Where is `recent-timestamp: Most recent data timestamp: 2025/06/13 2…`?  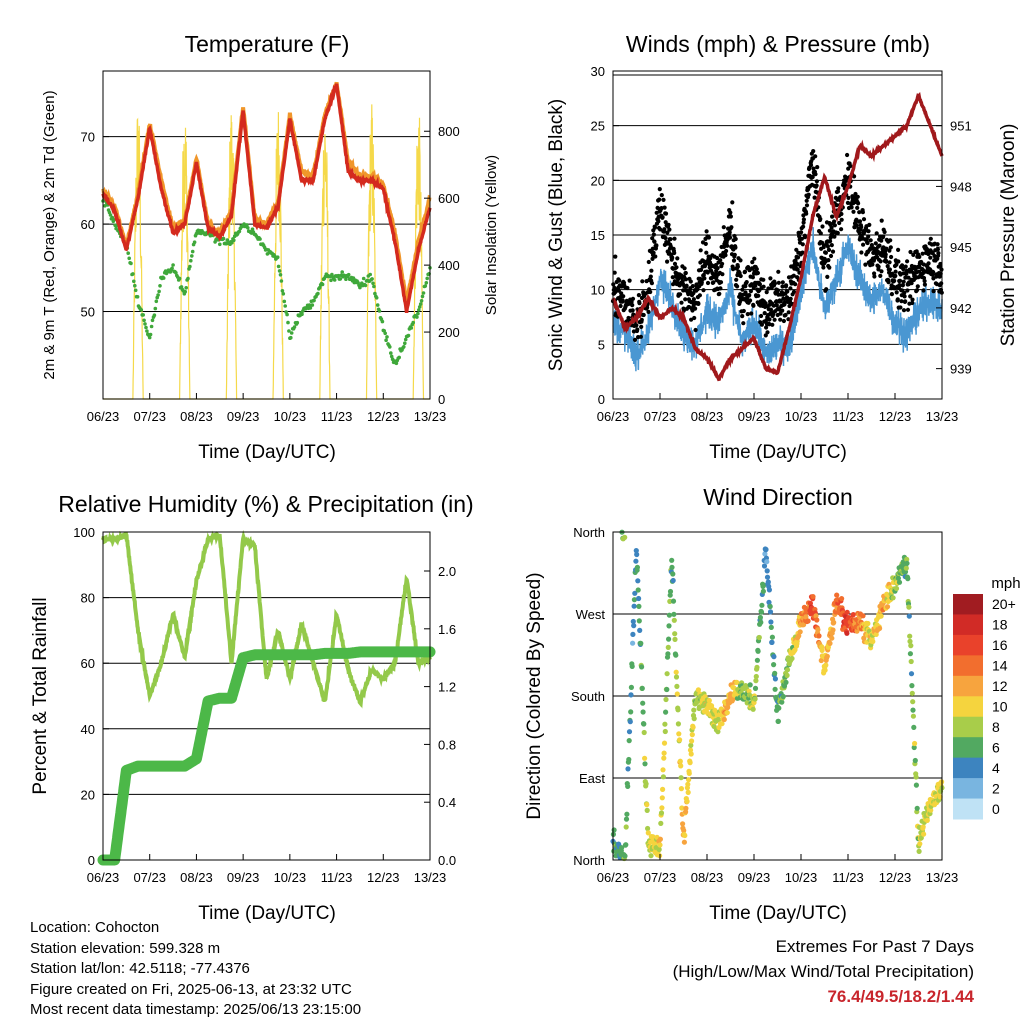 recent-timestamp: Most recent data timestamp: 2025/06/13 2… is located at coordinates (196, 1009).